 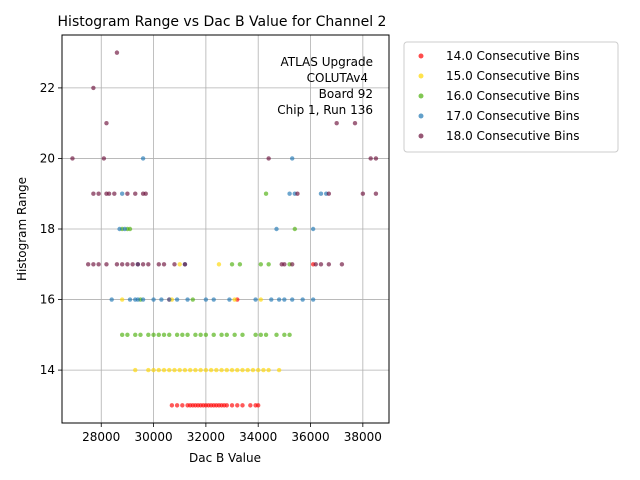 I want to click on y-tick-label: 20, so click(x=47, y=158).